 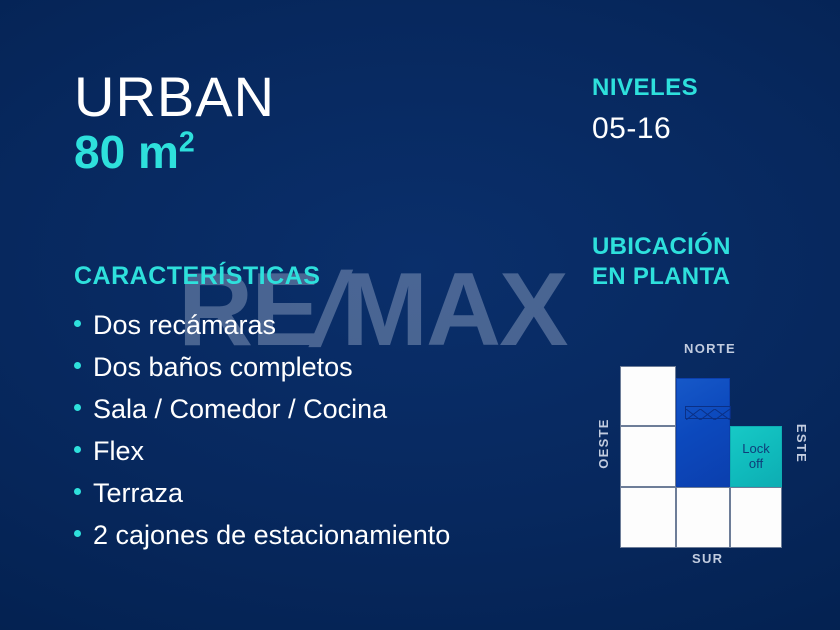 What do you see at coordinates (645, 87) in the screenshot?
I see `levels-heading: NIVELES` at bounding box center [645, 87].